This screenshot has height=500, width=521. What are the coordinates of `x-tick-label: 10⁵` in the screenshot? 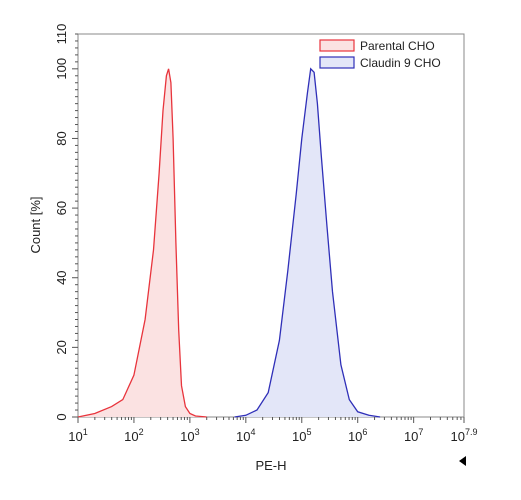 It's located at (301, 435).